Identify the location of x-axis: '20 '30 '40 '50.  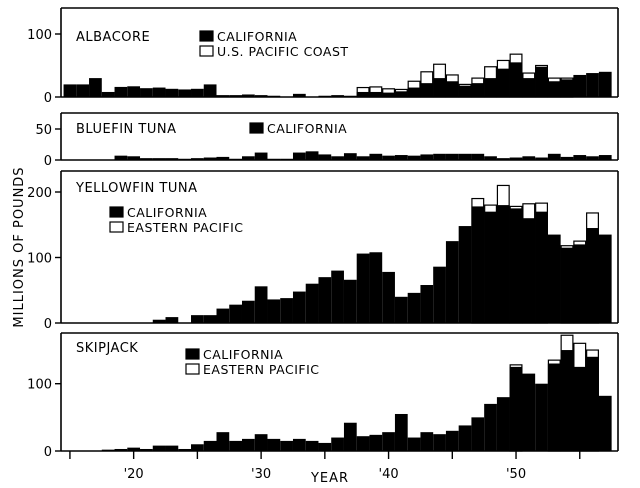
(325, 466).